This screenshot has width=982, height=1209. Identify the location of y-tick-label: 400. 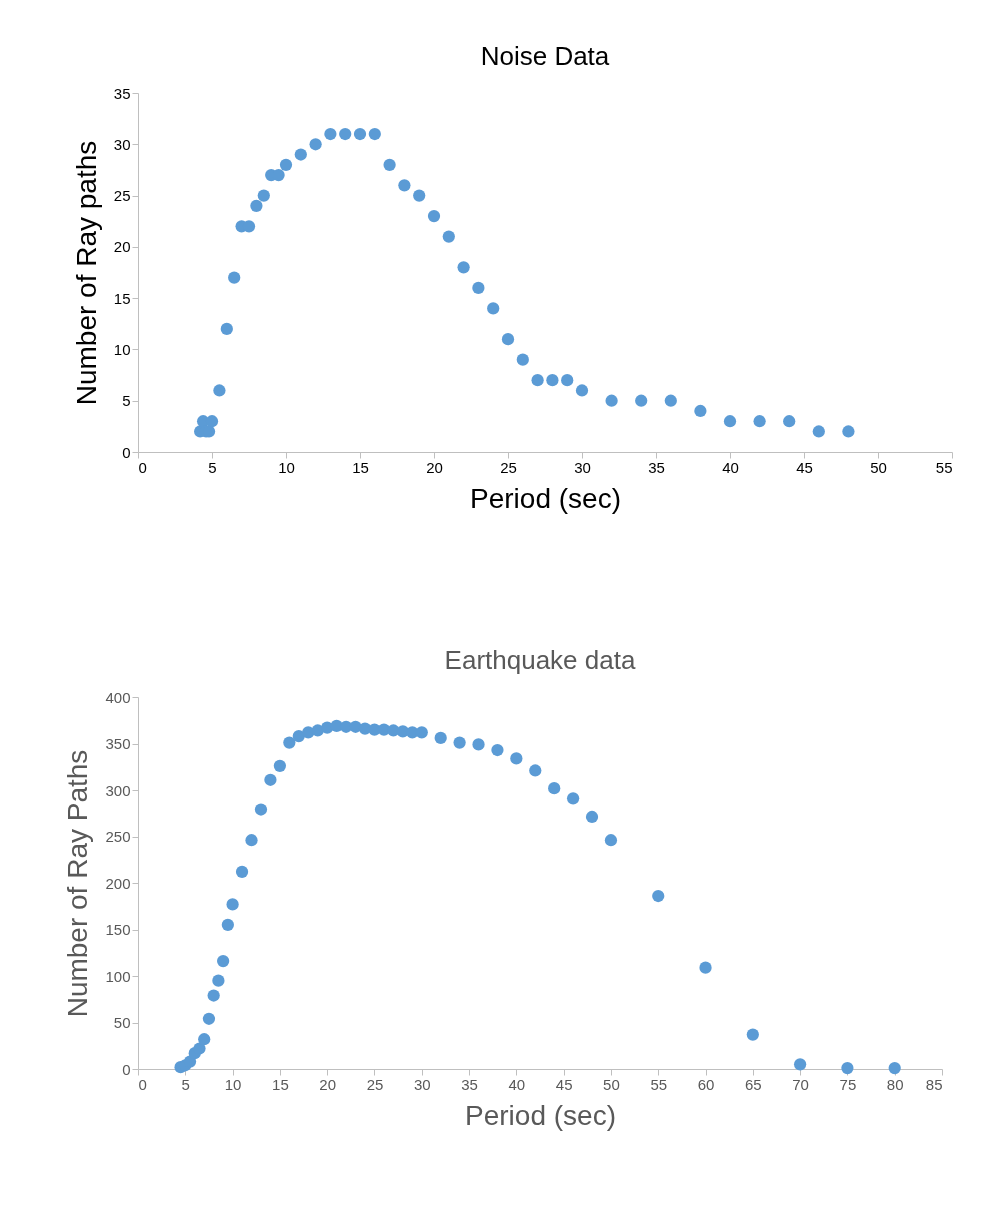
(118, 697).